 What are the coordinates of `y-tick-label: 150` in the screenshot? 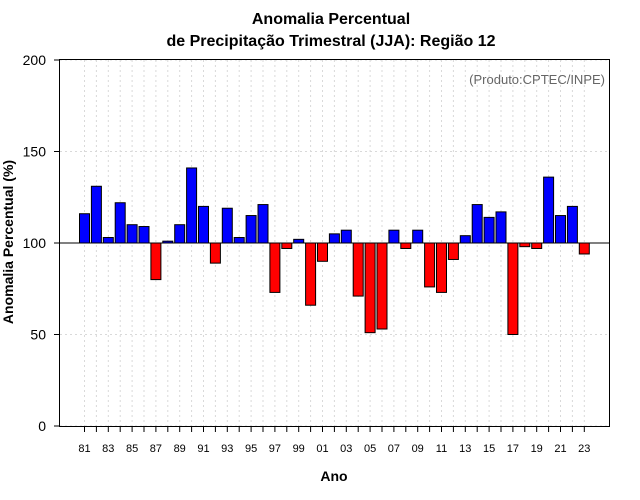 It's located at (35, 152).